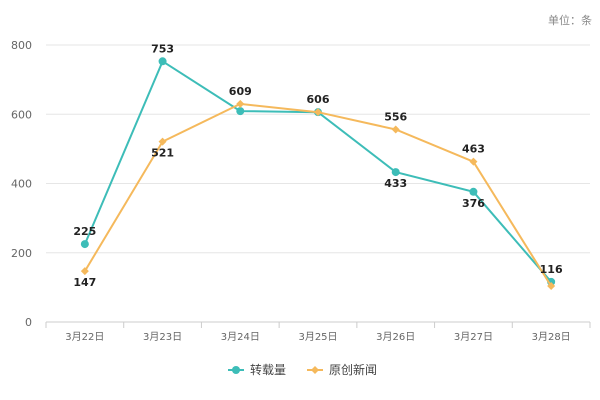  Describe the element at coordinates (240, 91) in the screenshot. I see `data-label: 609` at that location.